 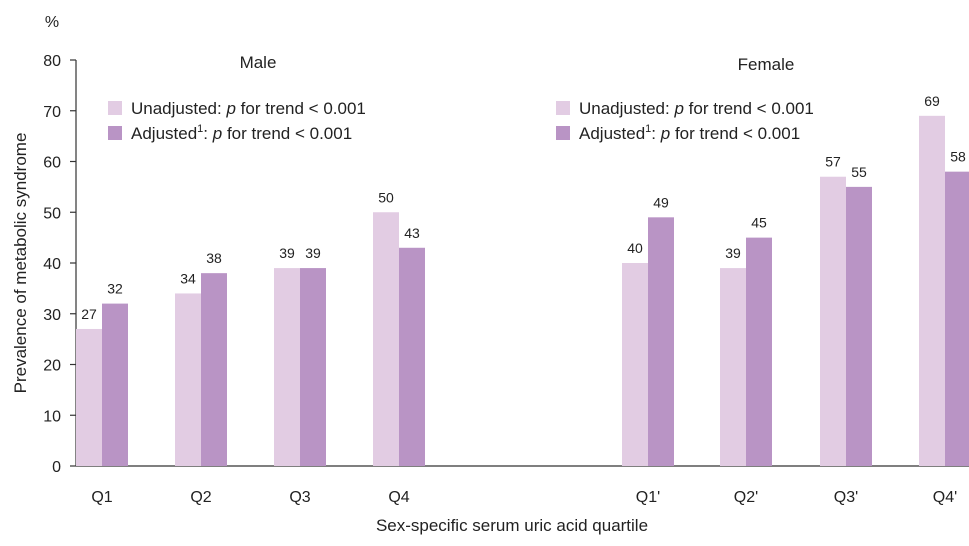 I want to click on panel-title: Male, so click(x=258, y=62).